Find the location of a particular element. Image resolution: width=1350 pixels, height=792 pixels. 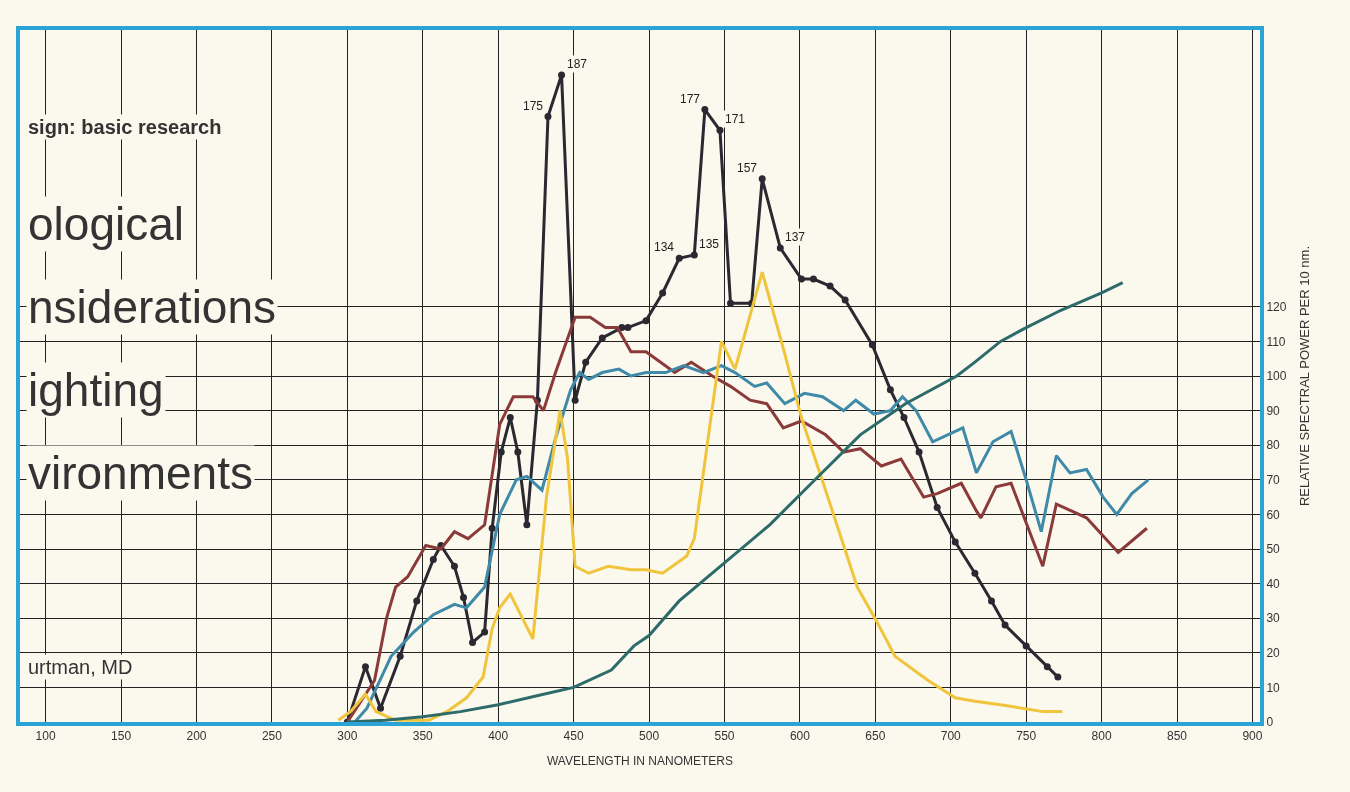

y-tick-label: 110 is located at coordinates (1276, 341).